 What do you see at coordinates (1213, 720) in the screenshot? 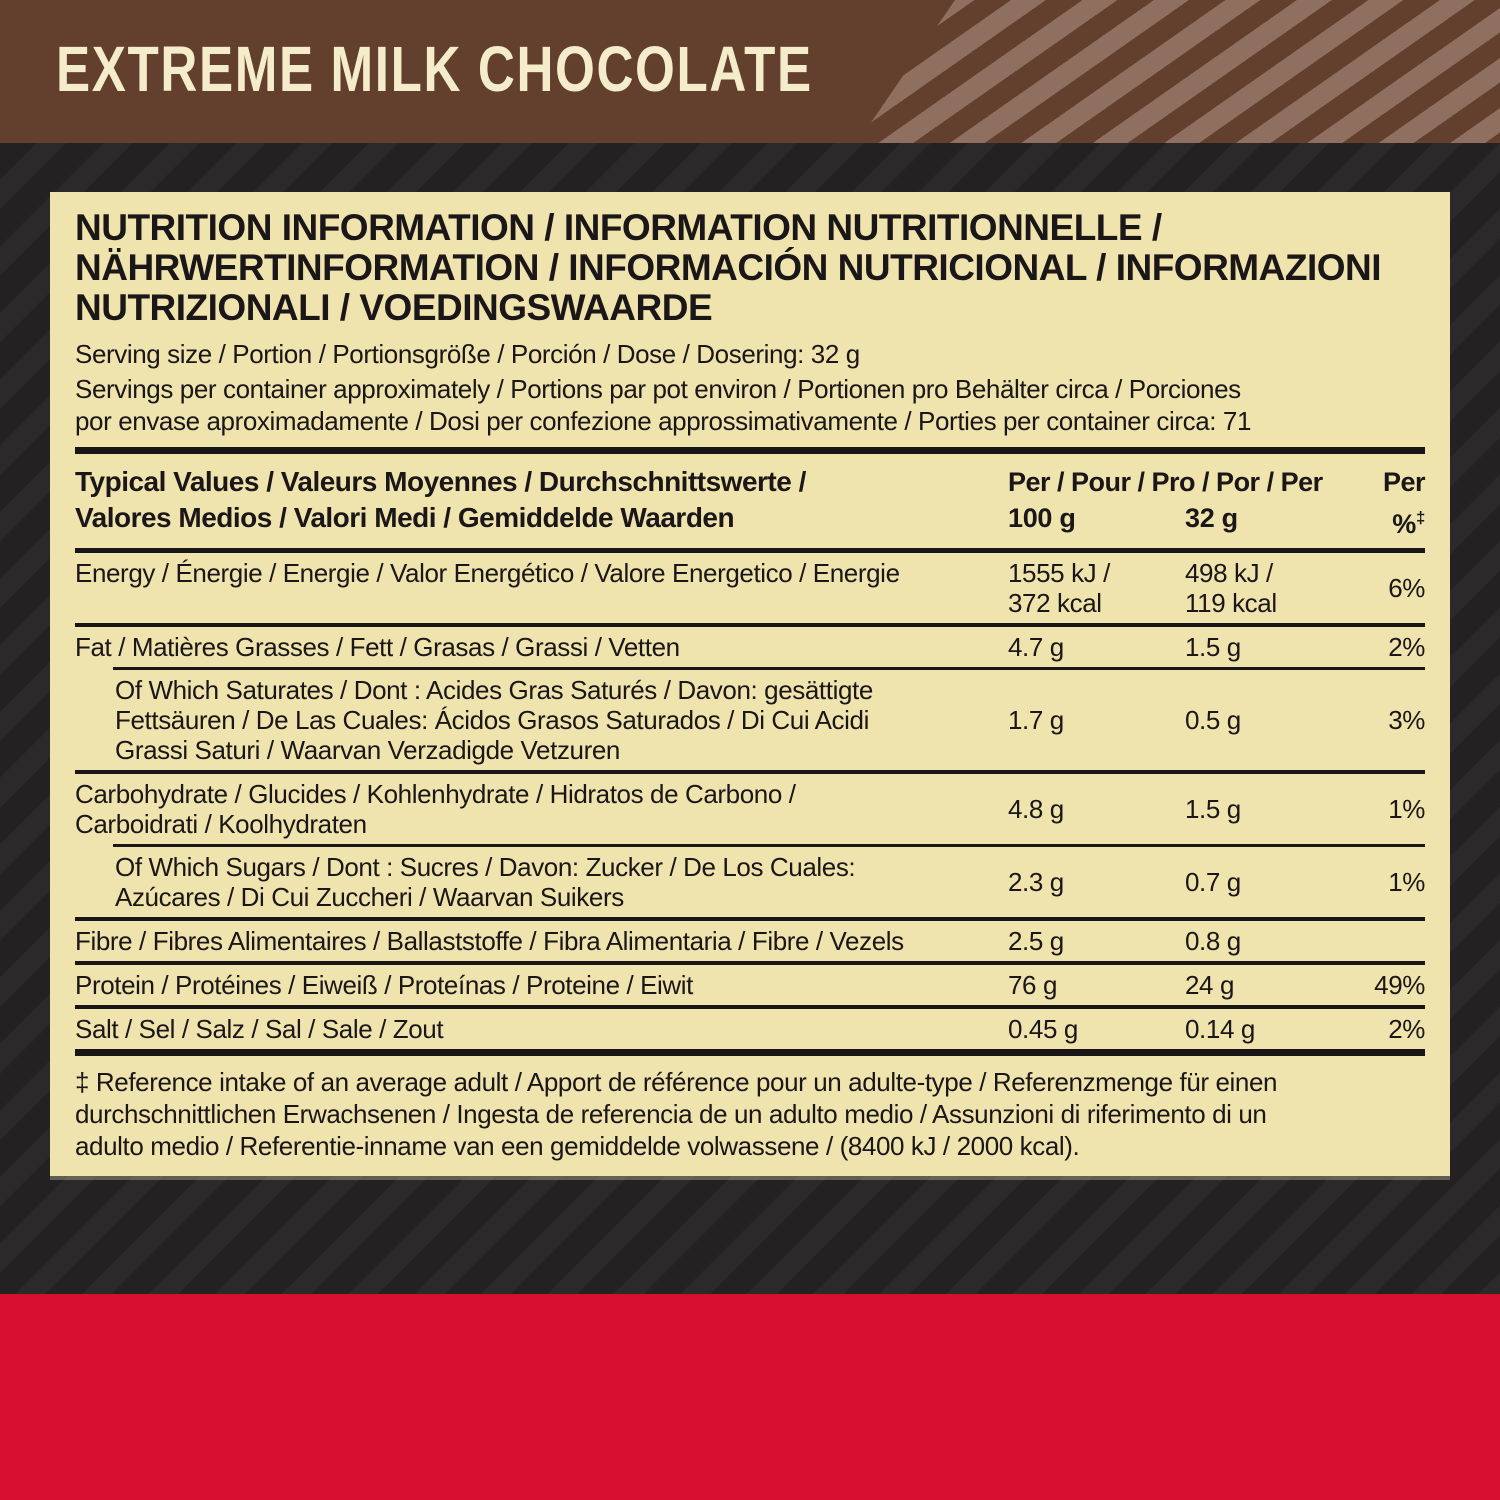
I see `value-per-serving: 0.5 g` at bounding box center [1213, 720].